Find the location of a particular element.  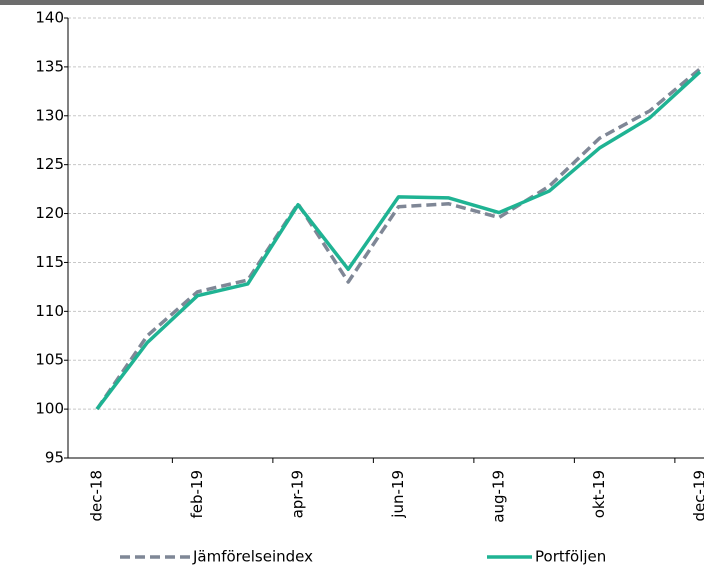

top-bar is located at coordinates (352, 2).